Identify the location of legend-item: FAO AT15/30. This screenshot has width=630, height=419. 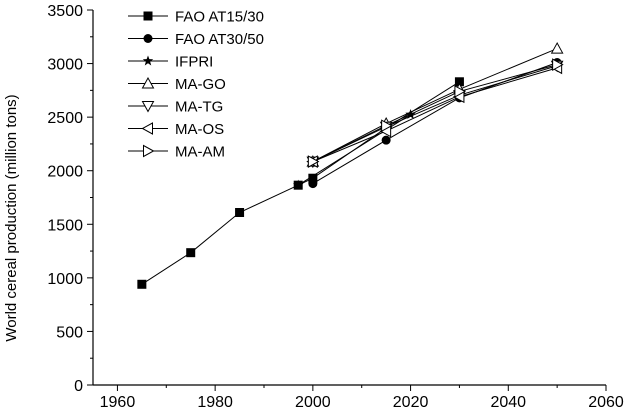
(196, 17).